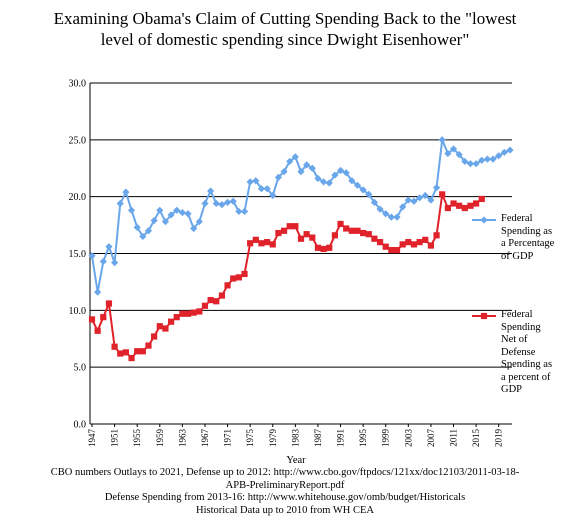  I want to click on legend-marks, so click(484, 268).